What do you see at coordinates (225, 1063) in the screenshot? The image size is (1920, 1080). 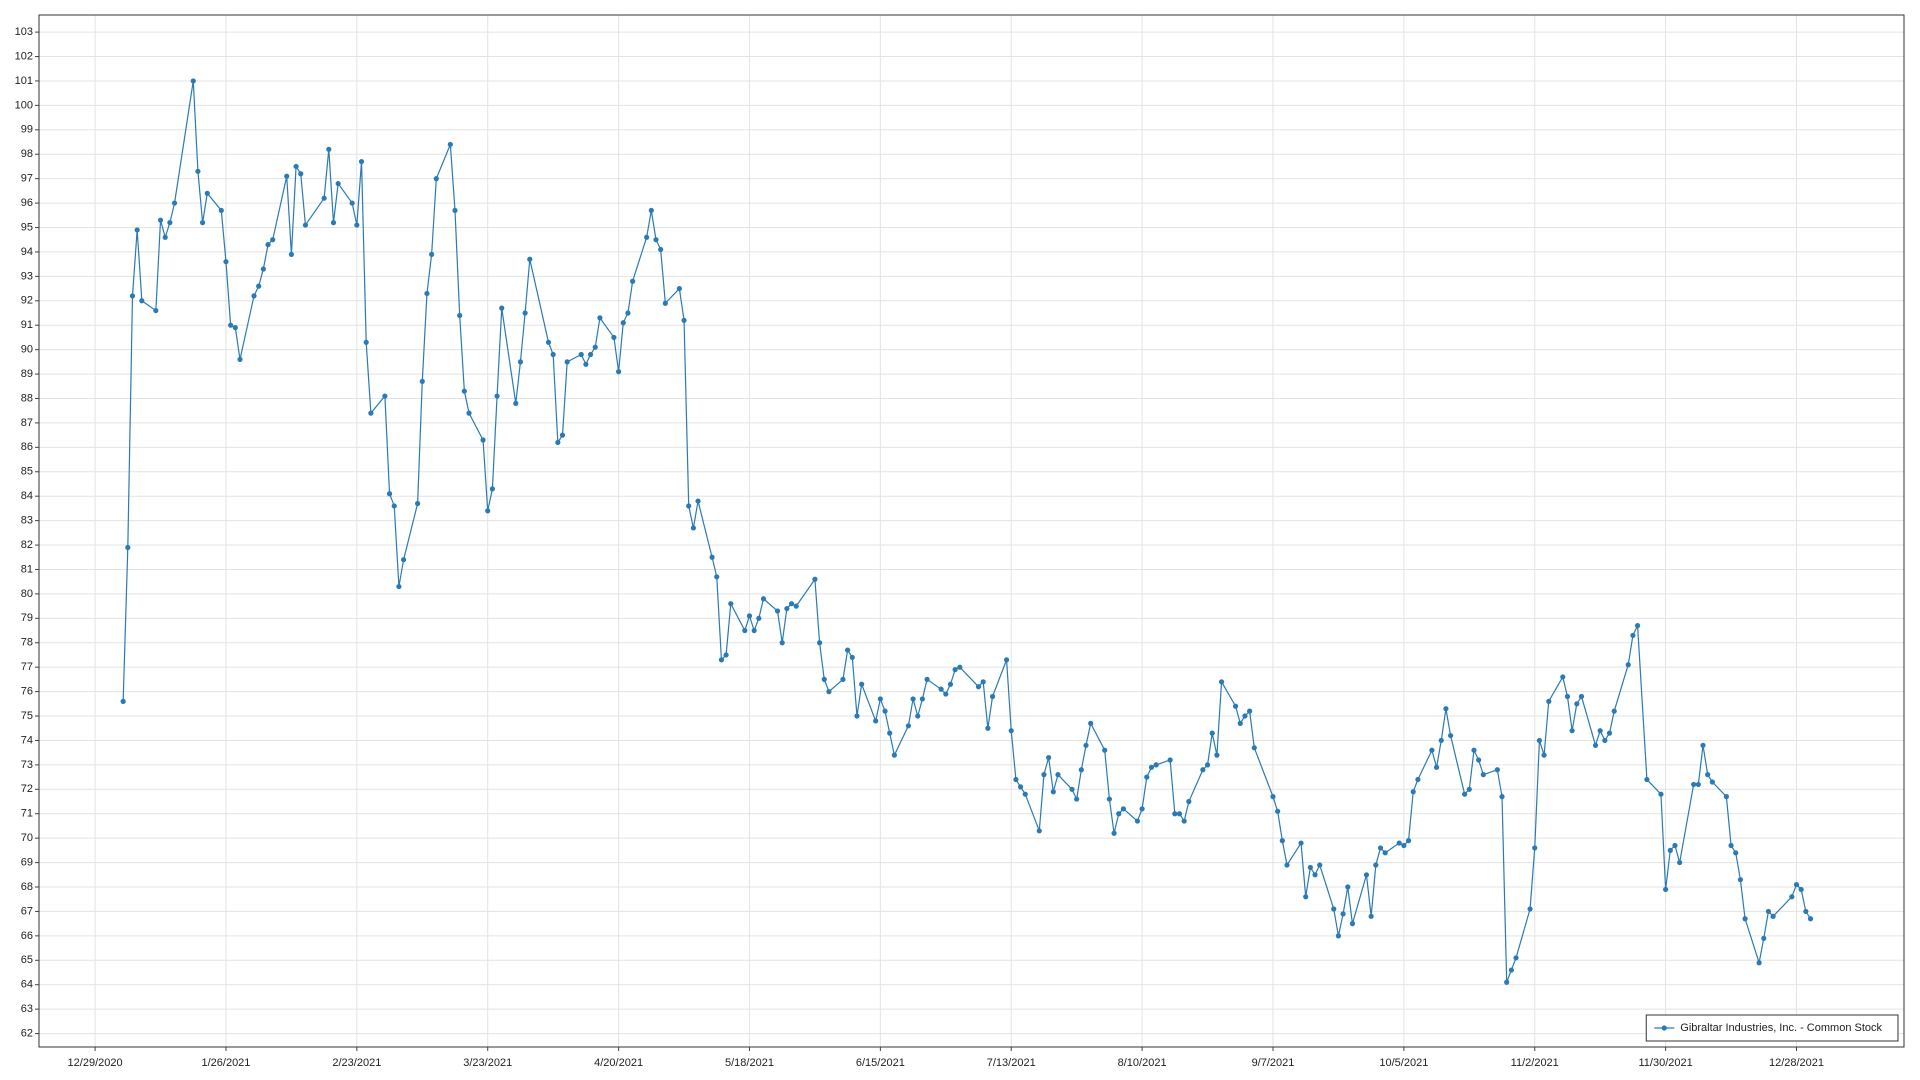 I see `x-tick-label: 1/26/2021` at bounding box center [225, 1063].